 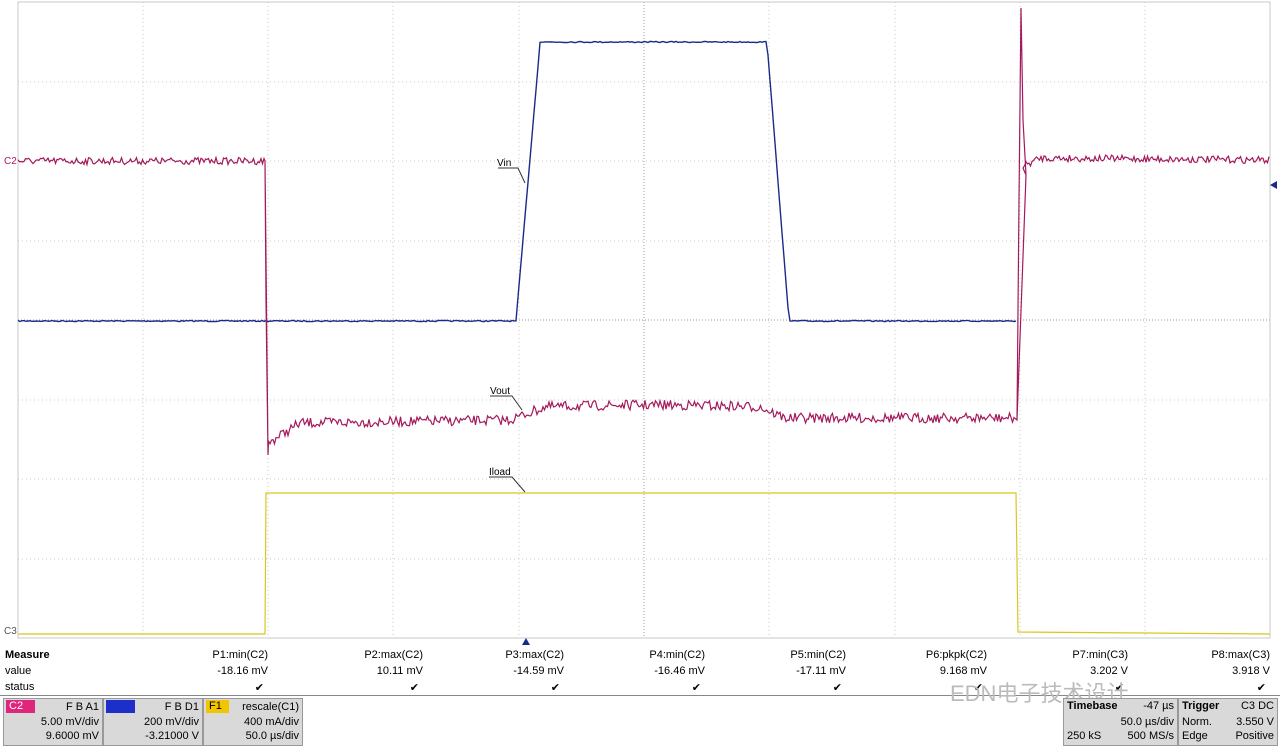 I want to click on channel-flags: F B D1, so click(x=181, y=707).